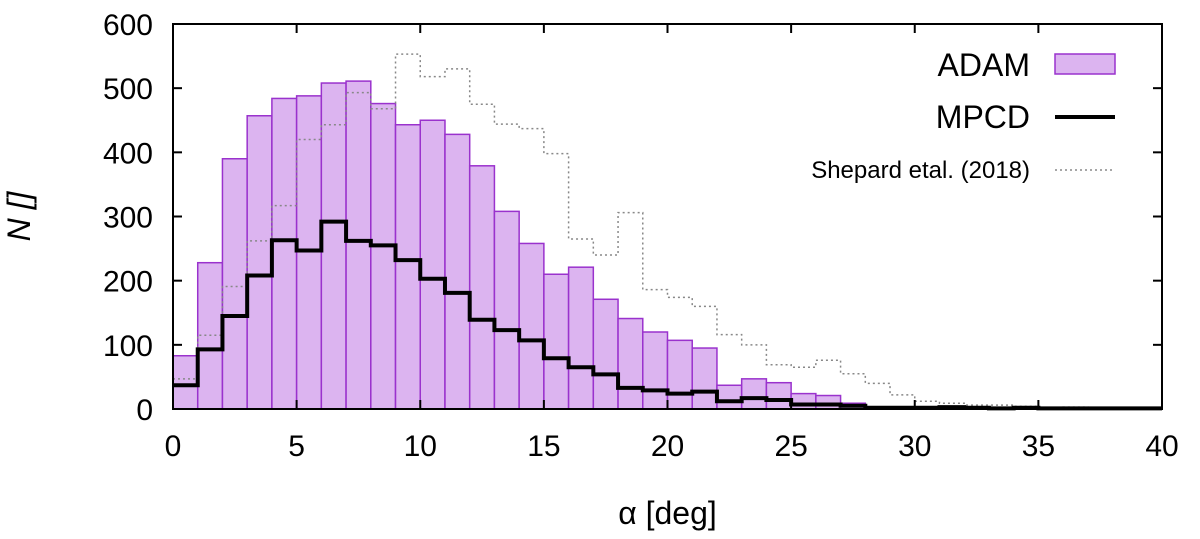  I want to click on x-tick-label: 25, so click(790, 446).